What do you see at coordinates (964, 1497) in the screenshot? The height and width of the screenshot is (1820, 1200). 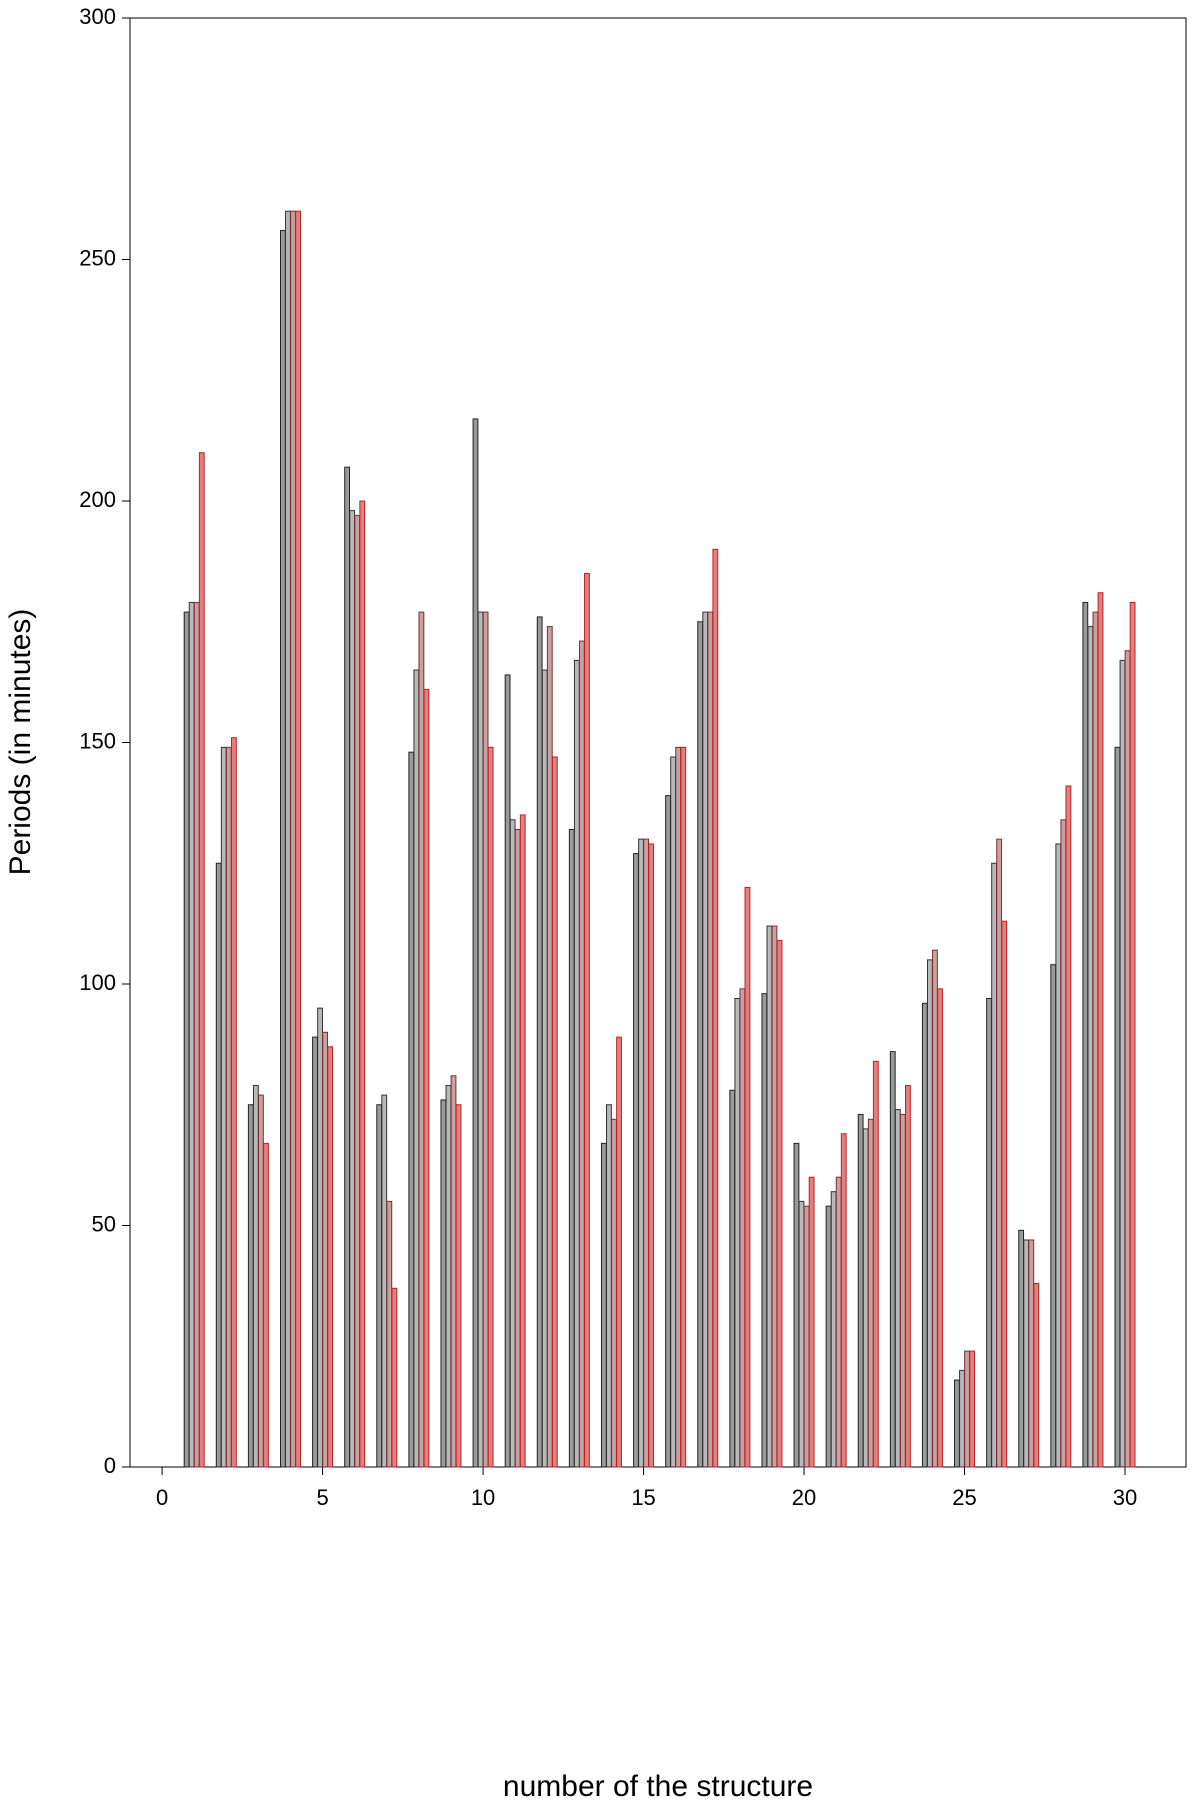 I see `x-tick-label: 25` at bounding box center [964, 1497].